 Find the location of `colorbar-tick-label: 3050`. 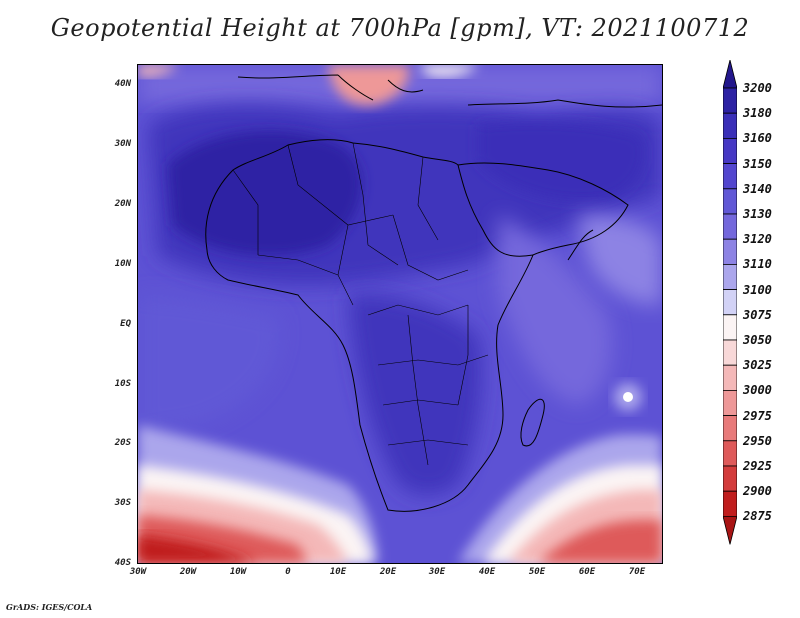

colorbar-tick-label: 3050 is located at coordinates (757, 340).